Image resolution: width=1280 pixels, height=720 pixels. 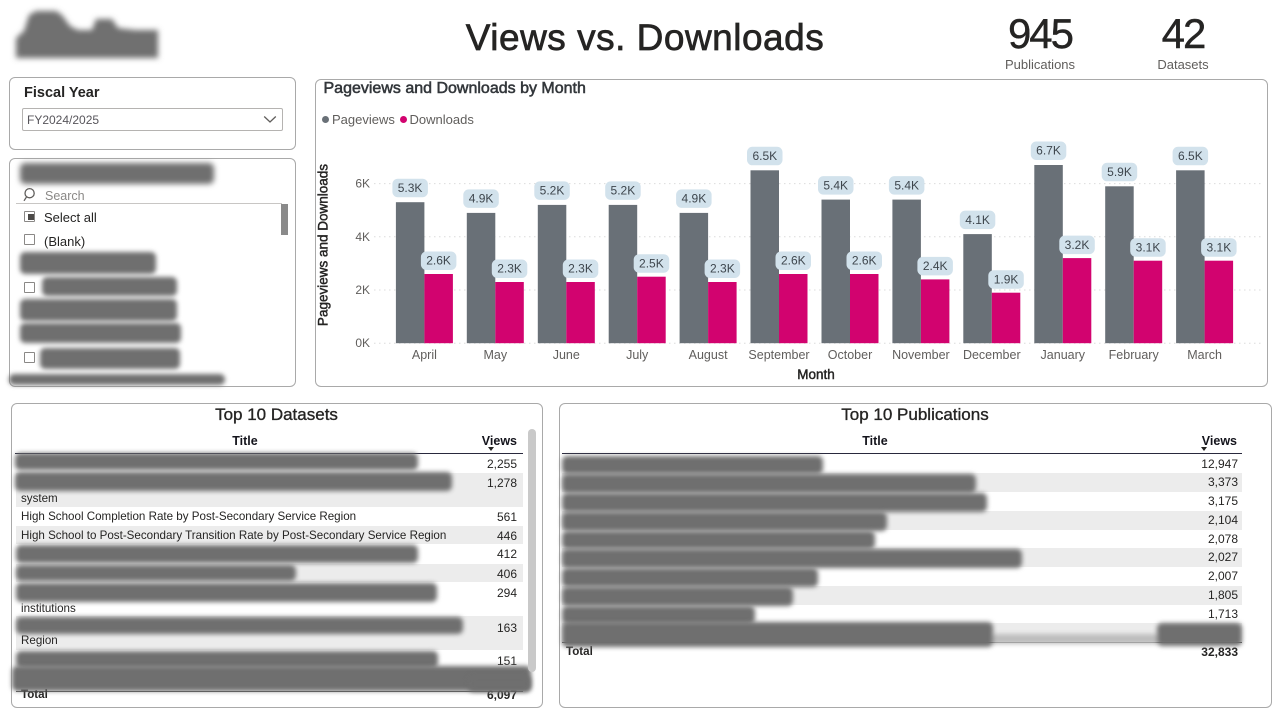 I want to click on svg-text: 4K, so click(x=362, y=237).